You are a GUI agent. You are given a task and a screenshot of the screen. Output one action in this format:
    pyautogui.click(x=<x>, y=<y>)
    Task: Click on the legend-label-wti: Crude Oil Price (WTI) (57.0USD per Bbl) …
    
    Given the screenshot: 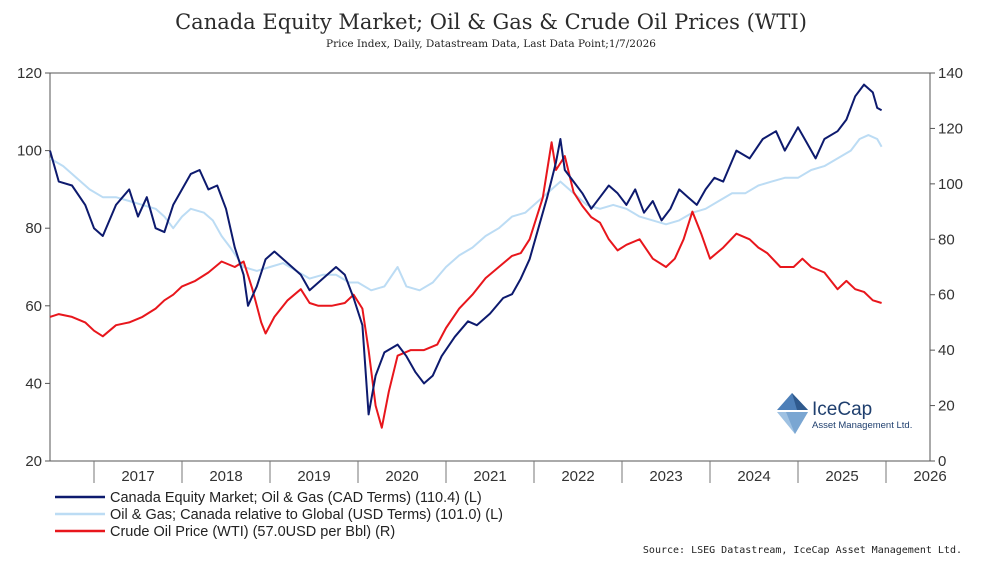 What is the action you would take?
    pyautogui.click(x=252, y=532)
    